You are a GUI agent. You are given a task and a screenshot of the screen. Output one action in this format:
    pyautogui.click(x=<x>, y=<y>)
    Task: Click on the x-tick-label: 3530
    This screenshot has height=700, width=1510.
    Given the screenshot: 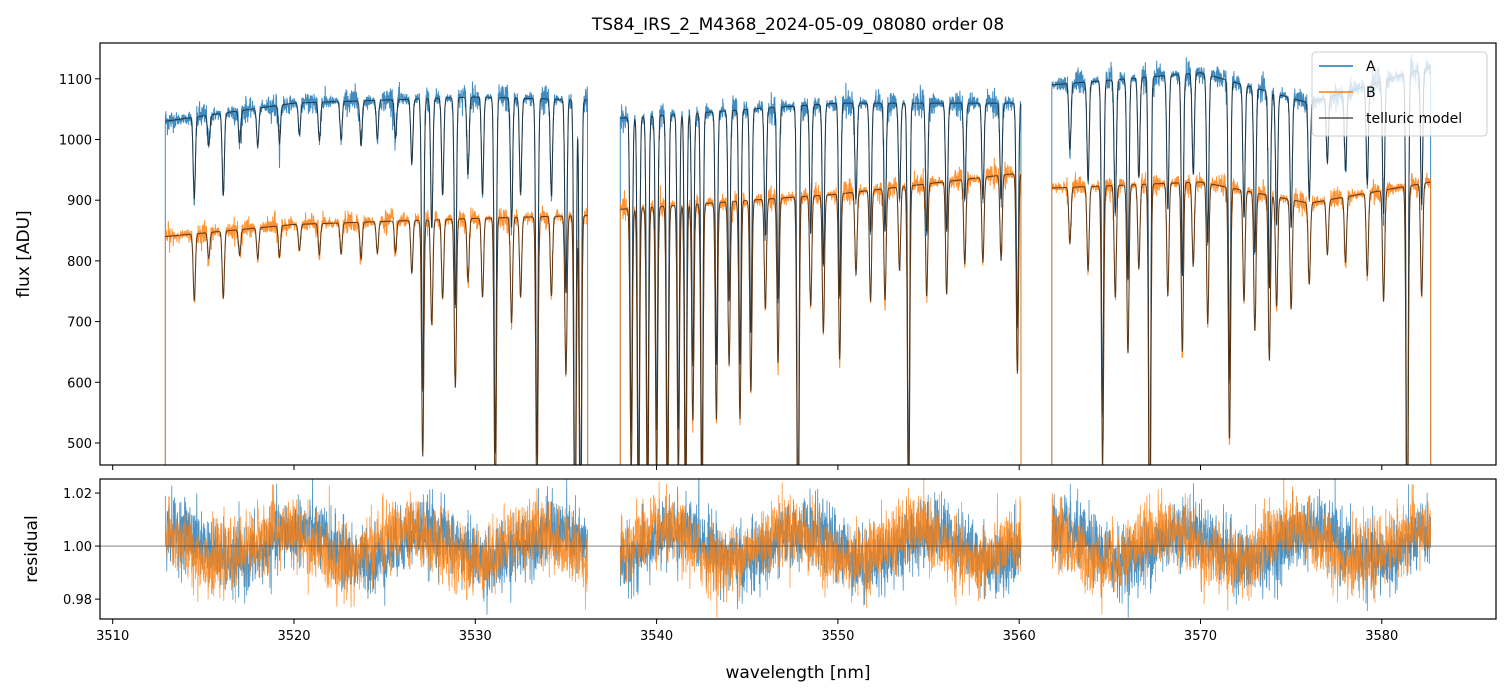 What is the action you would take?
    pyautogui.click(x=475, y=636)
    